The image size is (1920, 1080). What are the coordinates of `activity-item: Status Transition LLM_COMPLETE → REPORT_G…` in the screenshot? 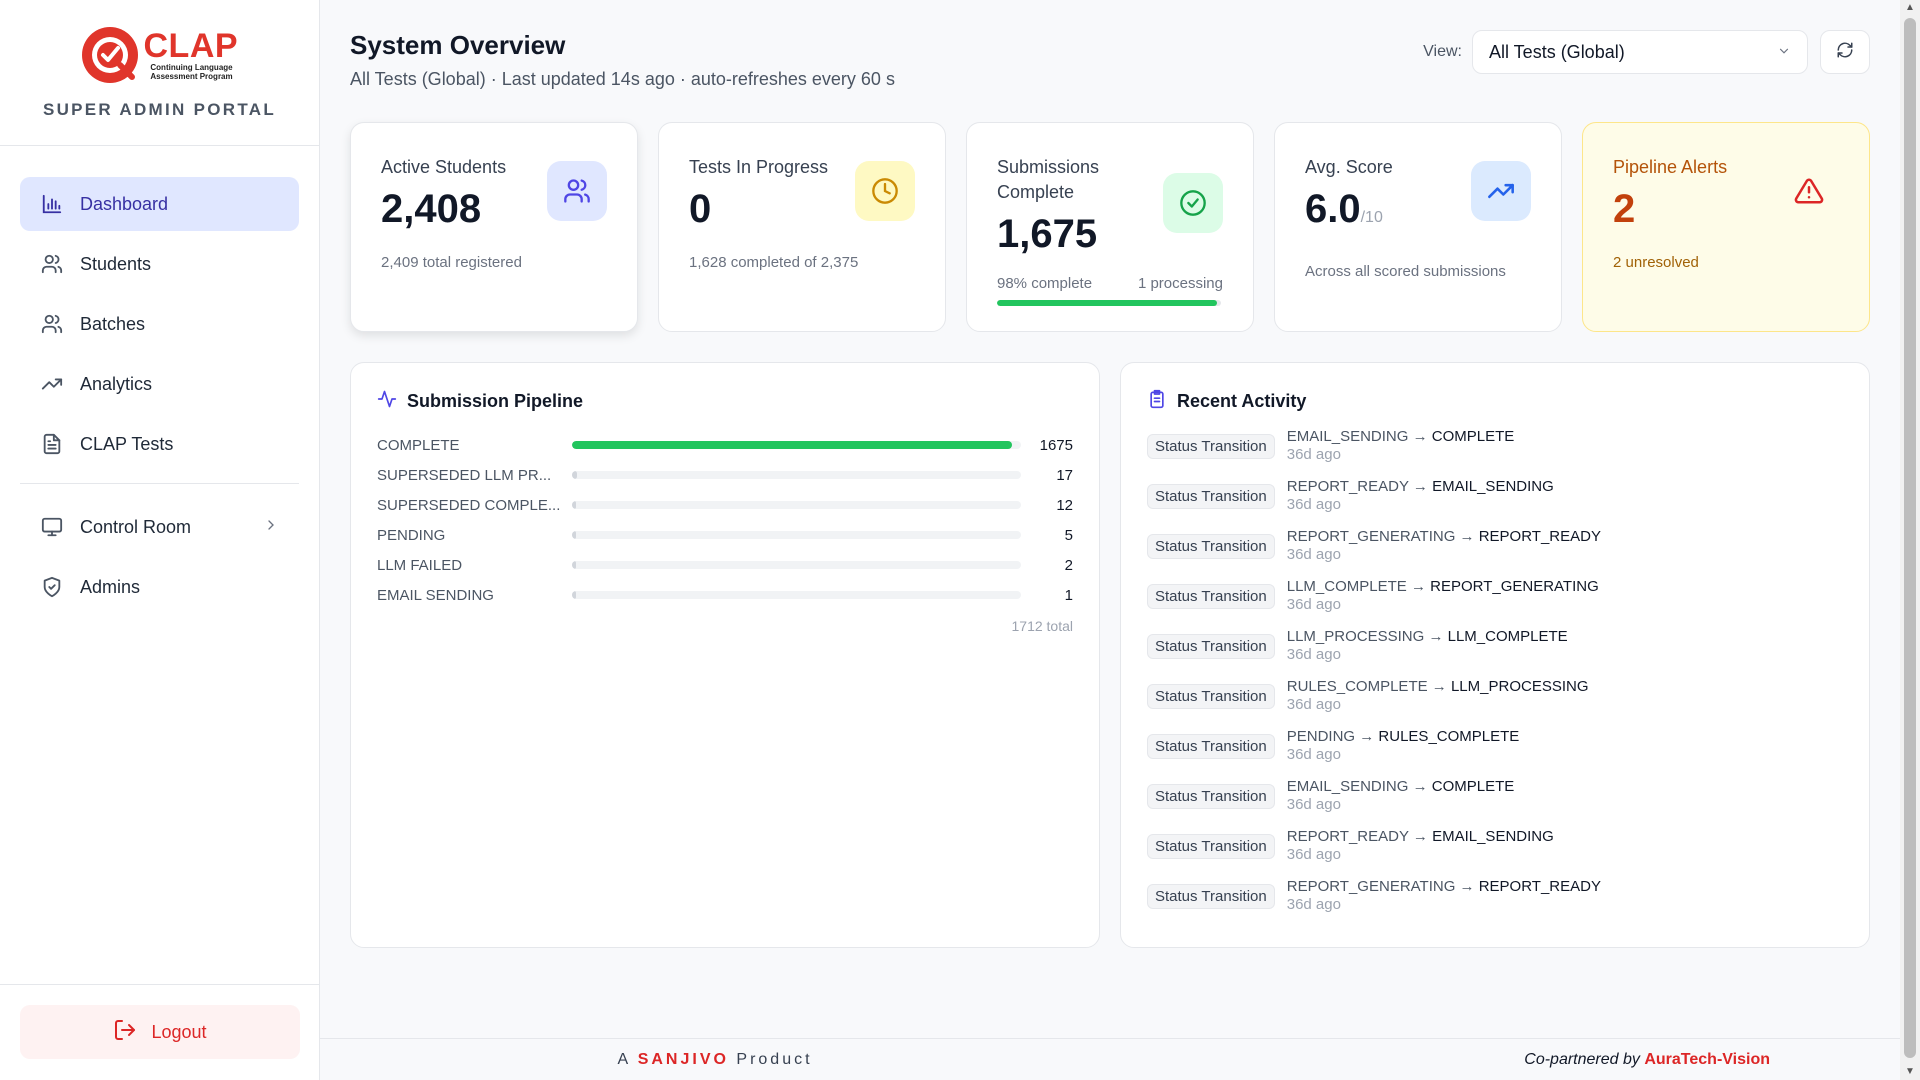 It's located at (1495, 603).